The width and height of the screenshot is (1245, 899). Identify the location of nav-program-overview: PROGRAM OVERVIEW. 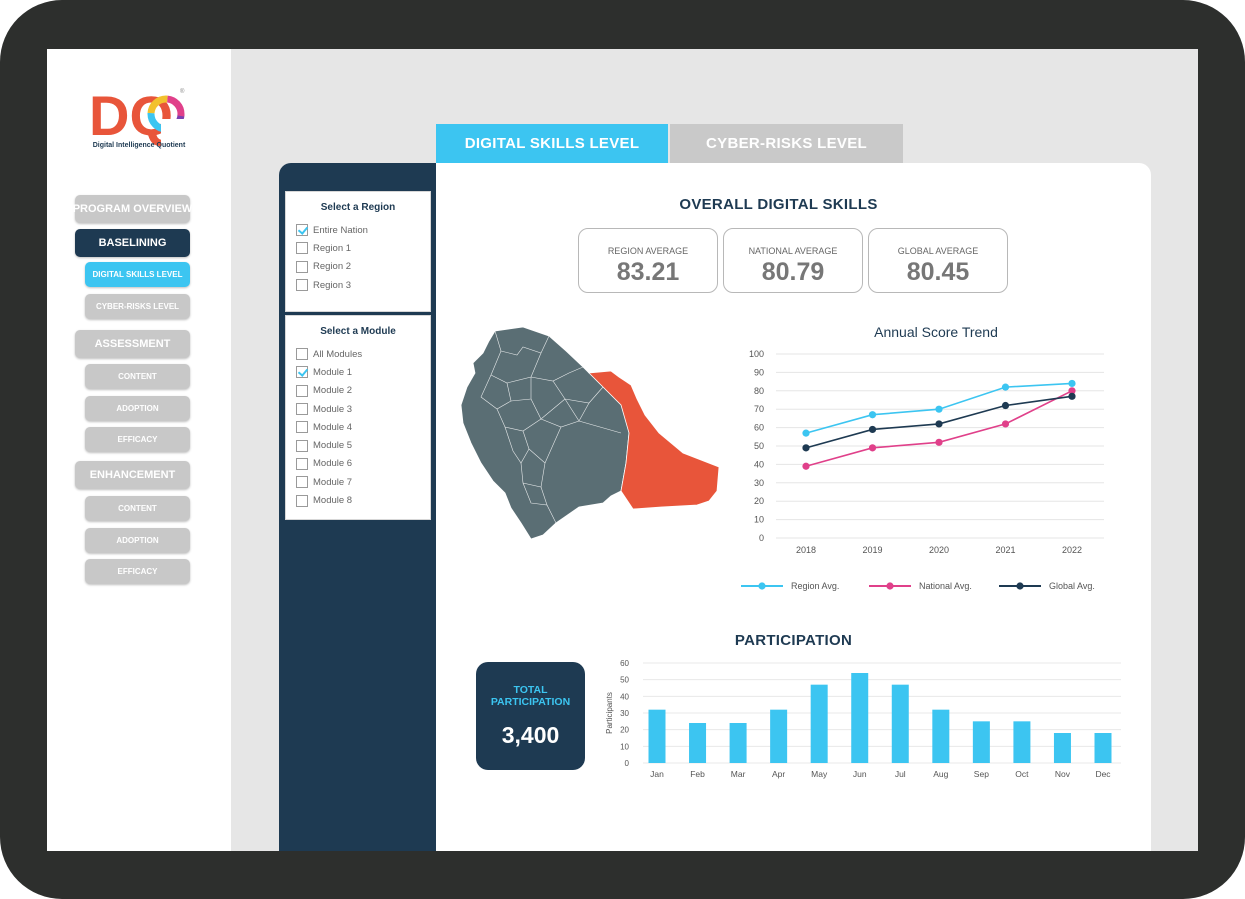
(132, 209).